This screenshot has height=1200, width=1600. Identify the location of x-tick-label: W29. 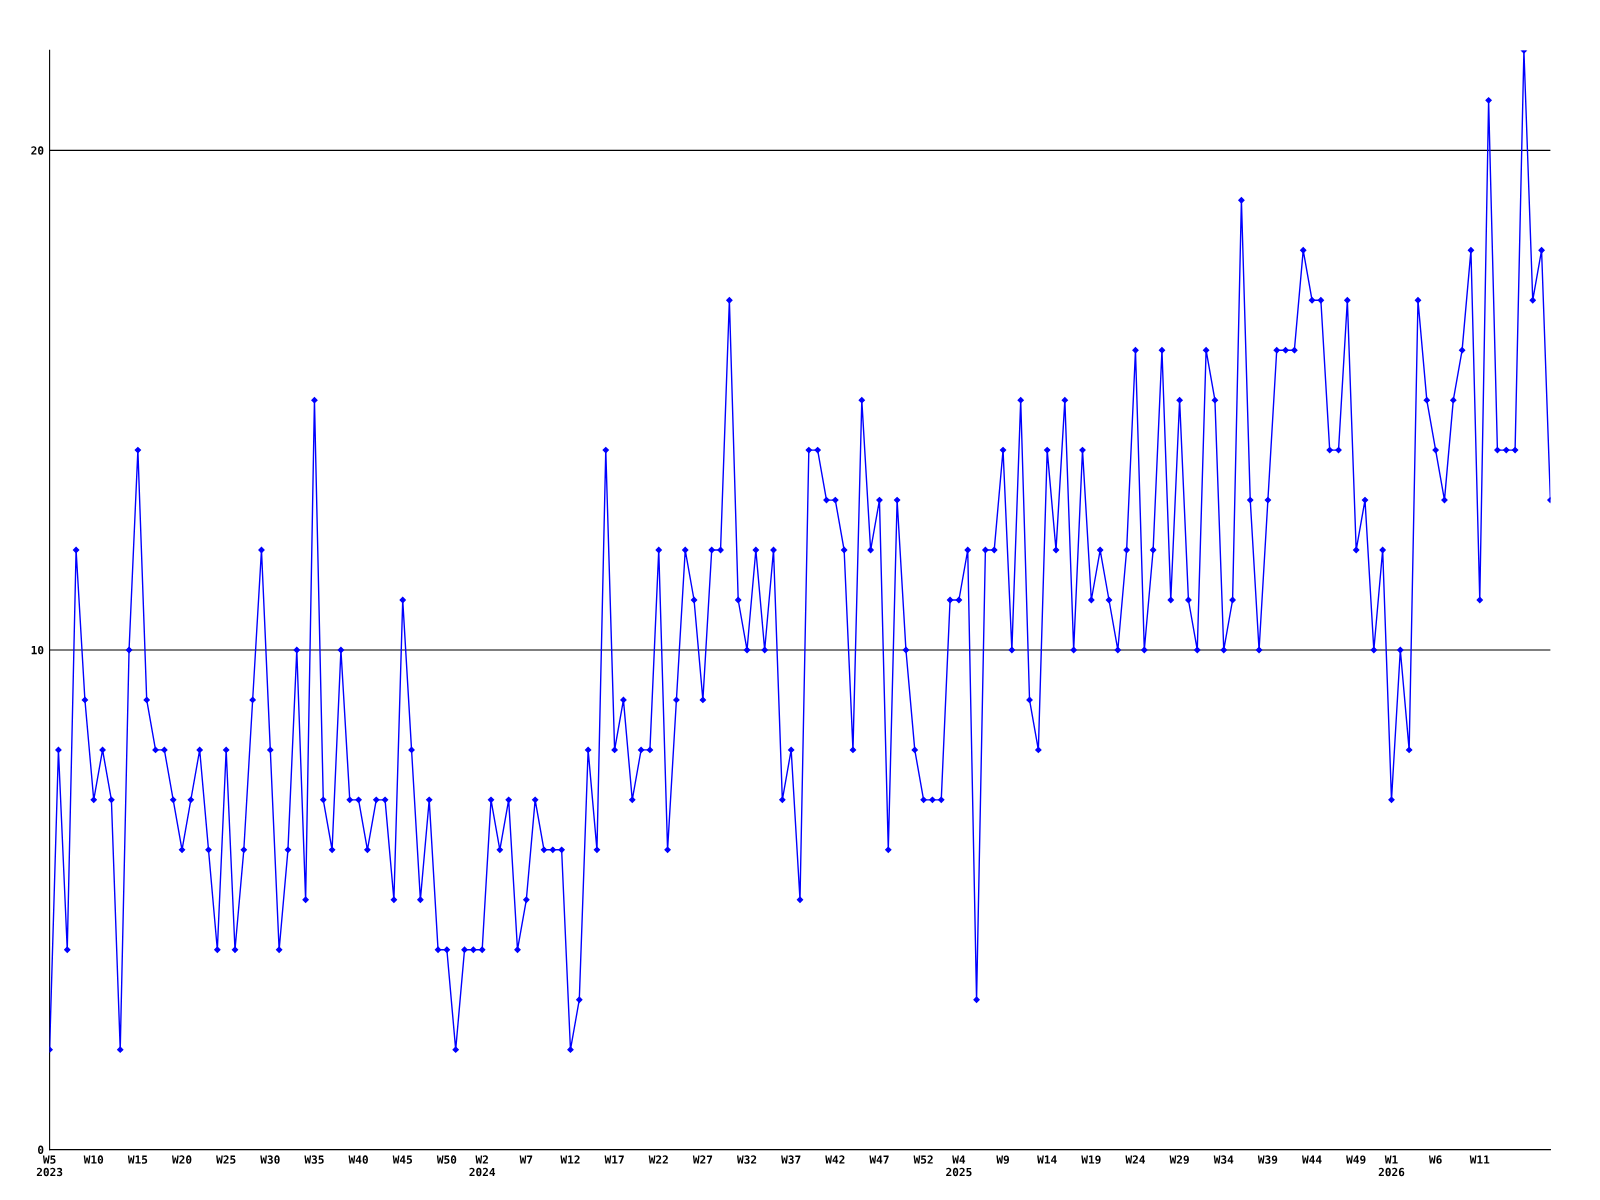
(1179, 1159).